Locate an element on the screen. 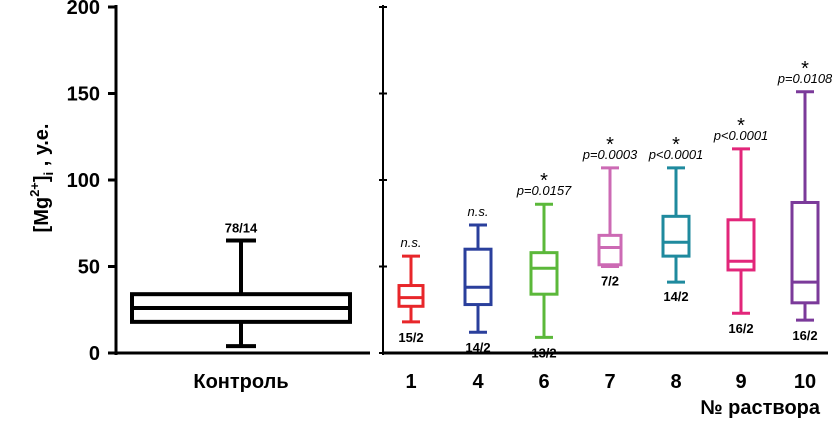 The width and height of the screenshot is (832, 422). box-group: 4 14/2 n.s. is located at coordinates (478, 298).